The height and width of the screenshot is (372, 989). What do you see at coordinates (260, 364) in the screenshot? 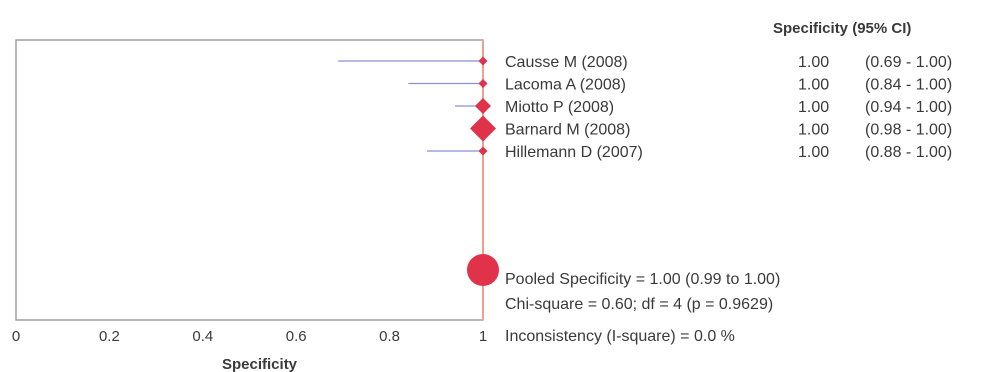
I see `x-axis-title: Specificity` at bounding box center [260, 364].